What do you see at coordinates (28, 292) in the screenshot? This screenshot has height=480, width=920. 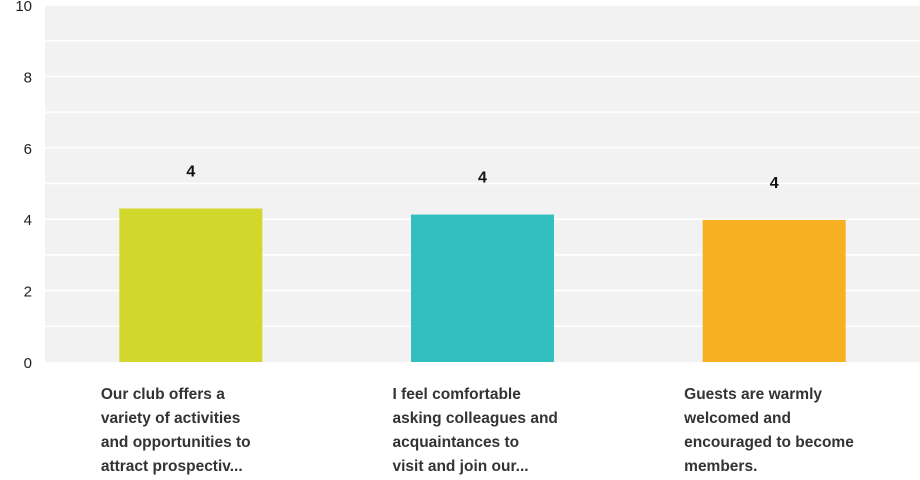 I see `y-tick-label: 2` at bounding box center [28, 292].